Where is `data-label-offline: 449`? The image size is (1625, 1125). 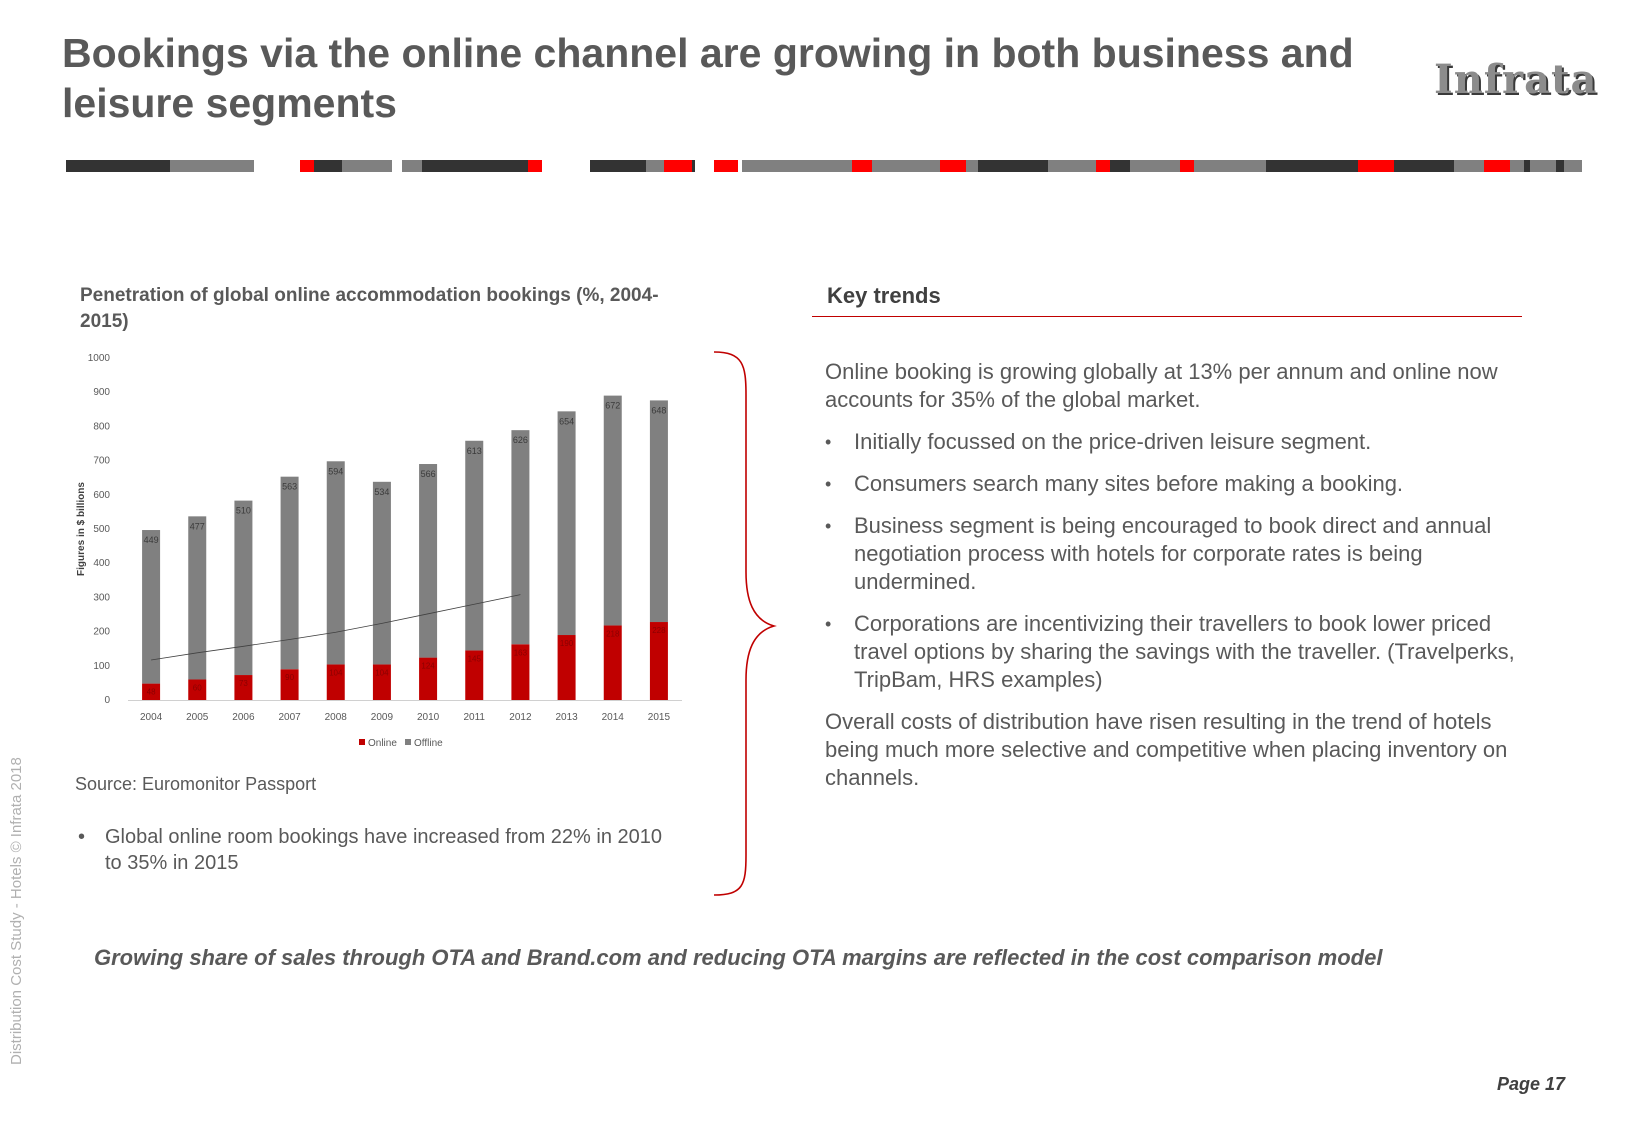 data-label-offline: 449 is located at coordinates (151, 540).